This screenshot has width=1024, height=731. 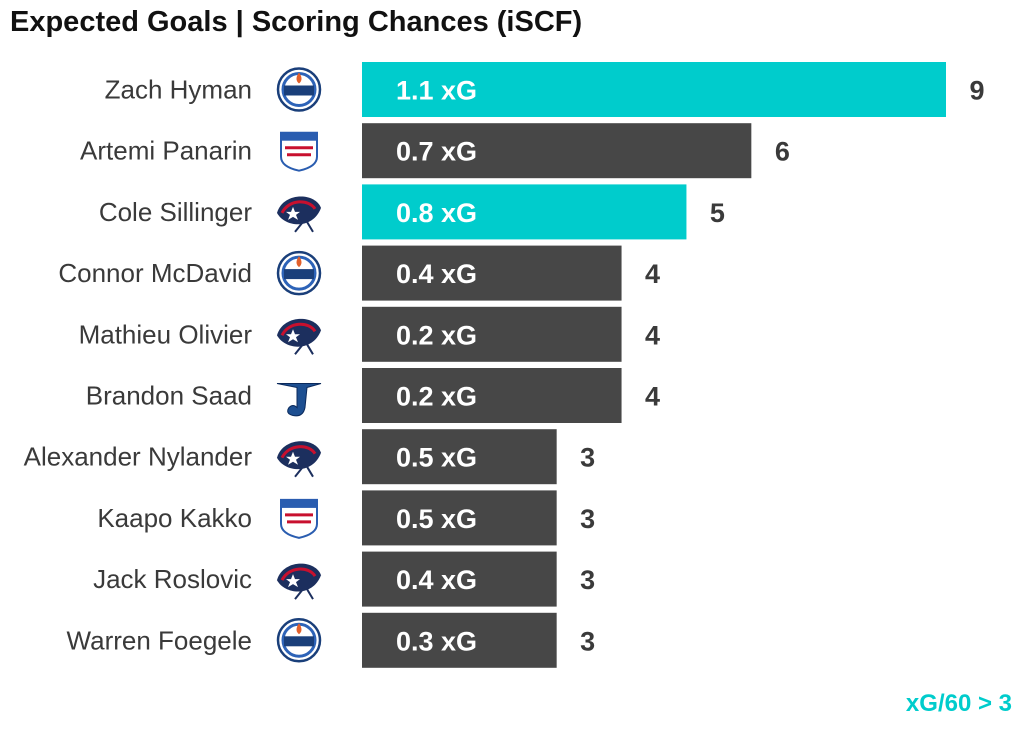 I want to click on player-name-label: Zach Hyman, so click(x=178, y=90).